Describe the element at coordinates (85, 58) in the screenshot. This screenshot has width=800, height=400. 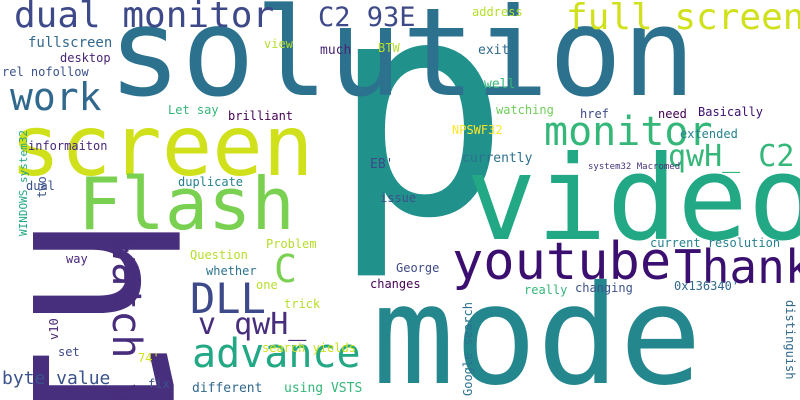
I see `word: desktop` at that location.